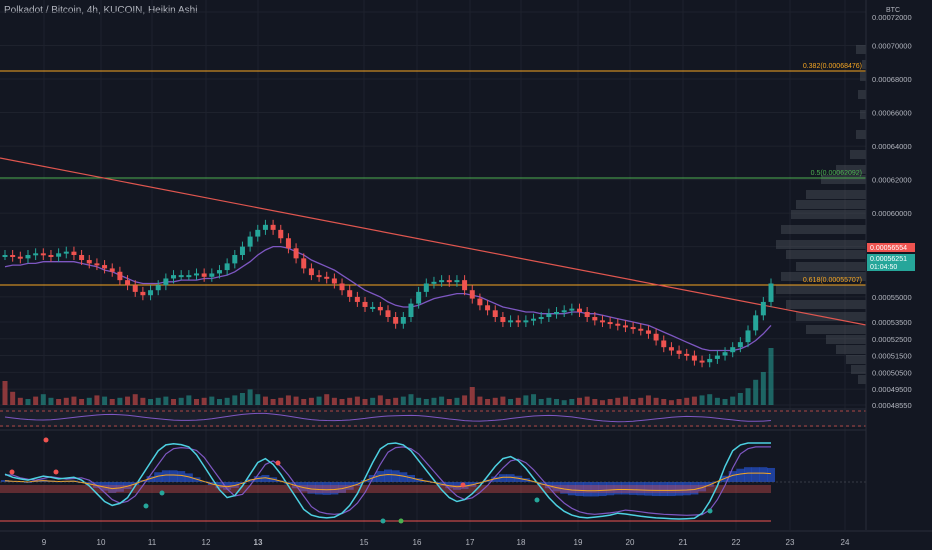  Describe the element at coordinates (892, 405) in the screenshot. I see `price-tick: 0.00048550` at that location.